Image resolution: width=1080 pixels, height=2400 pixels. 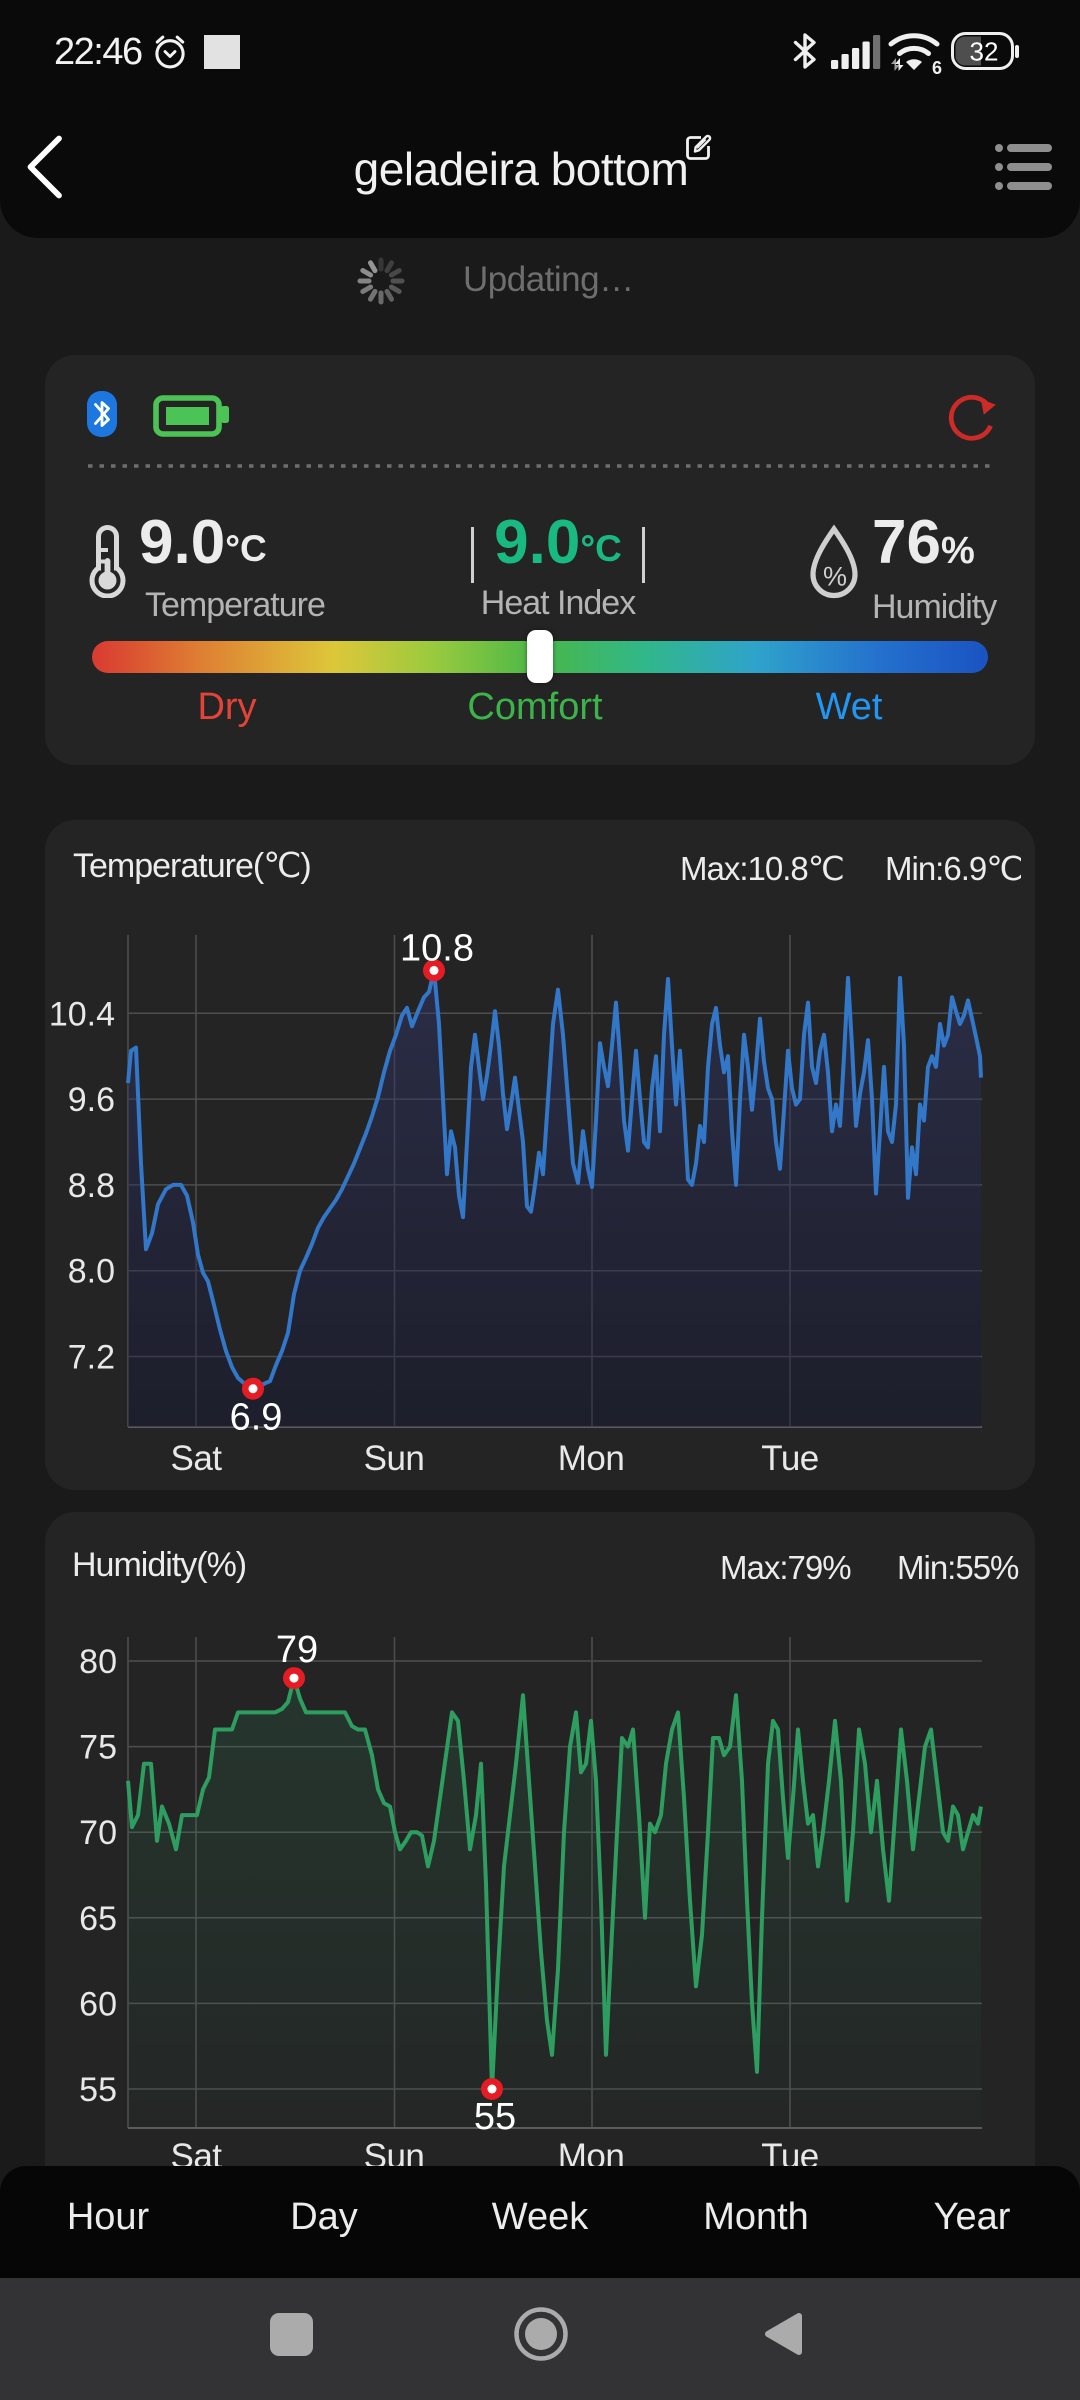 What do you see at coordinates (297, 1650) in the screenshot?
I see `svg-text: 79` at bounding box center [297, 1650].